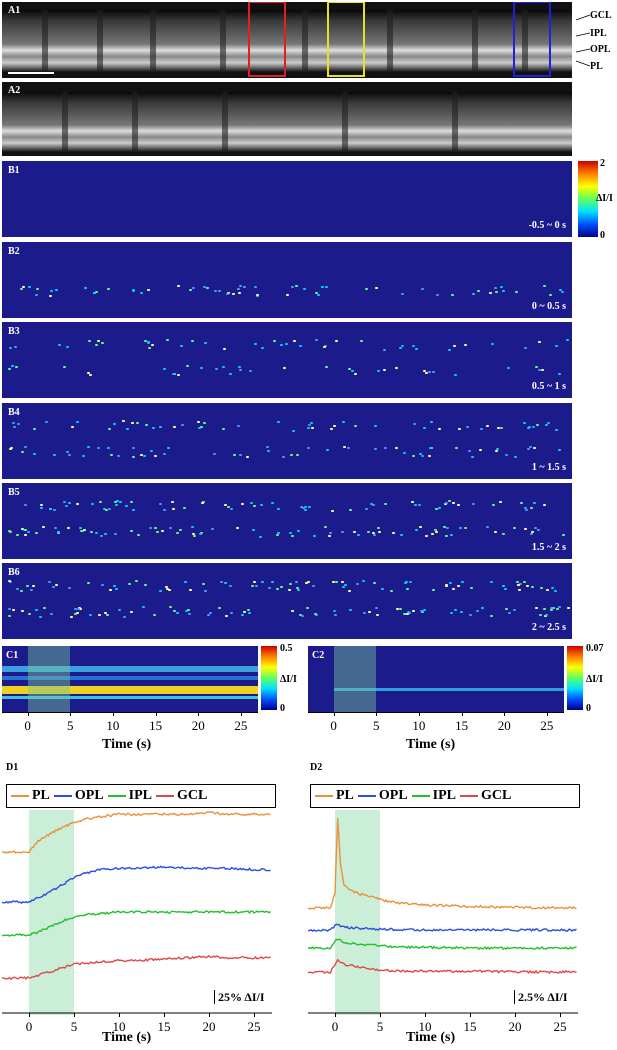 This screenshot has width=617, height=1050. I want to click on trace-ipl, so click(136, 923).